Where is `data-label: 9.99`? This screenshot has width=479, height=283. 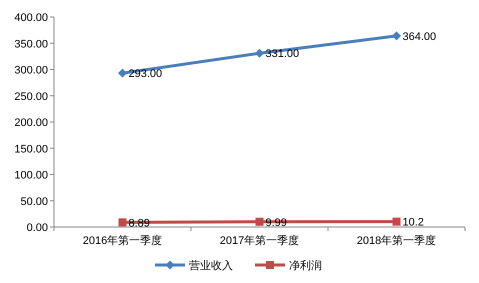
data-label: 9.99 is located at coordinates (276, 222).